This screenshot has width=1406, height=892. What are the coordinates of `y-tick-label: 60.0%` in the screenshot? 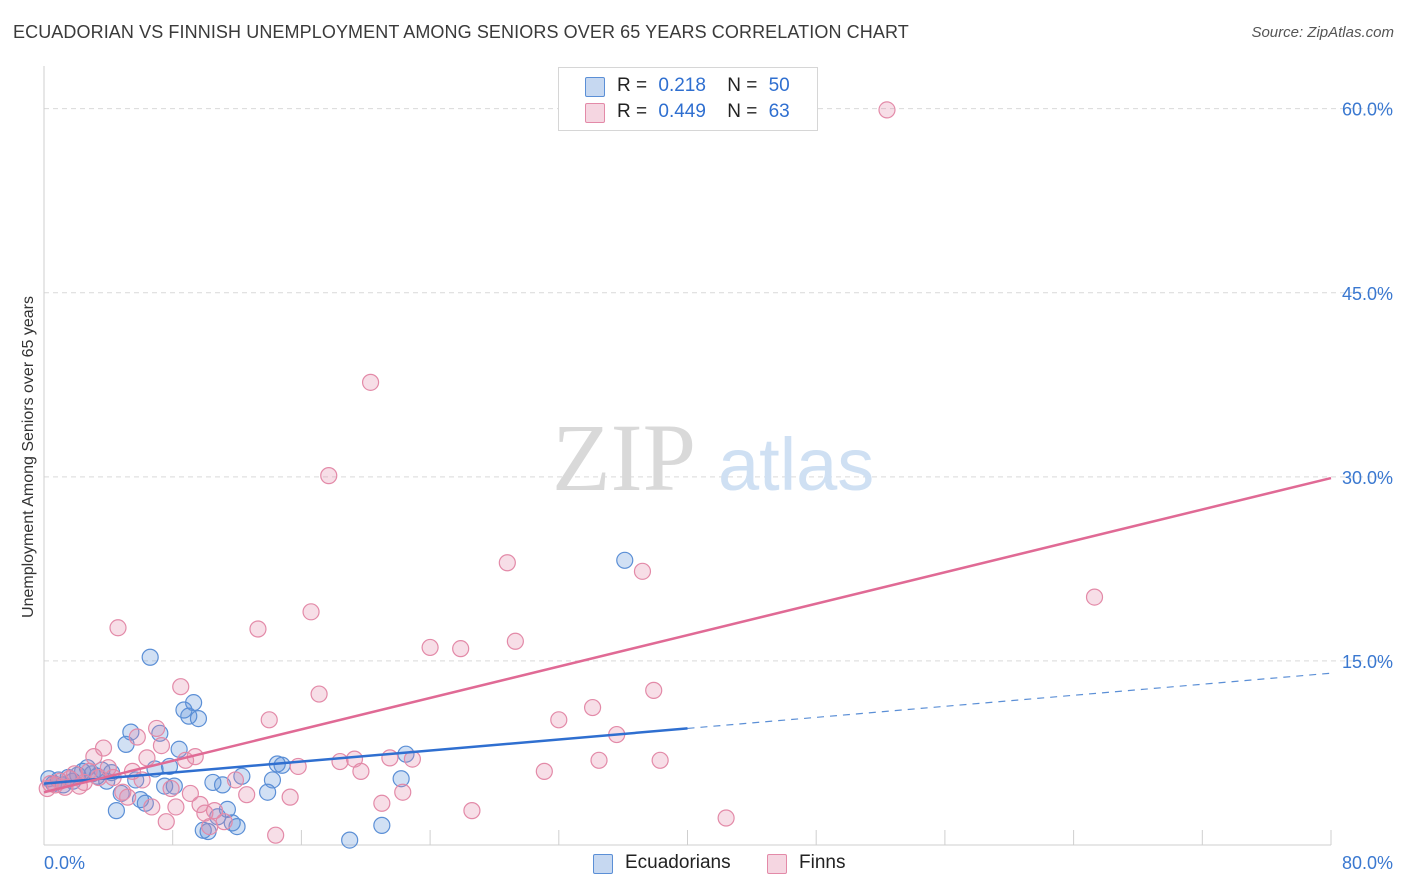 It's located at (1367, 110).